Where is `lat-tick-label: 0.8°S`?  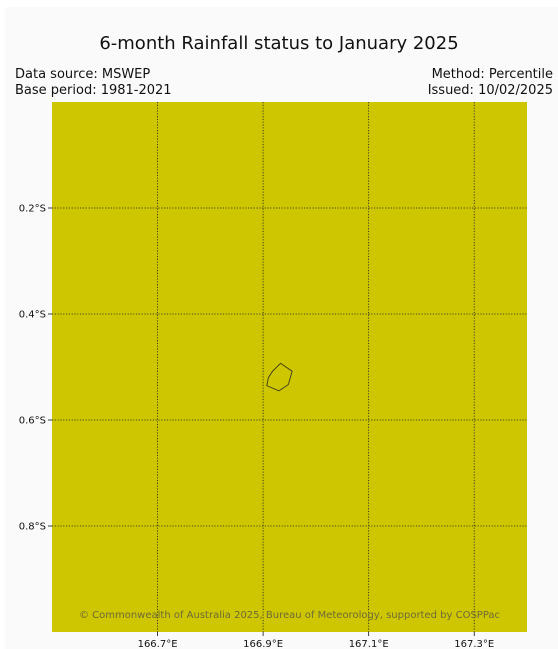 lat-tick-label: 0.8°S is located at coordinates (32, 527).